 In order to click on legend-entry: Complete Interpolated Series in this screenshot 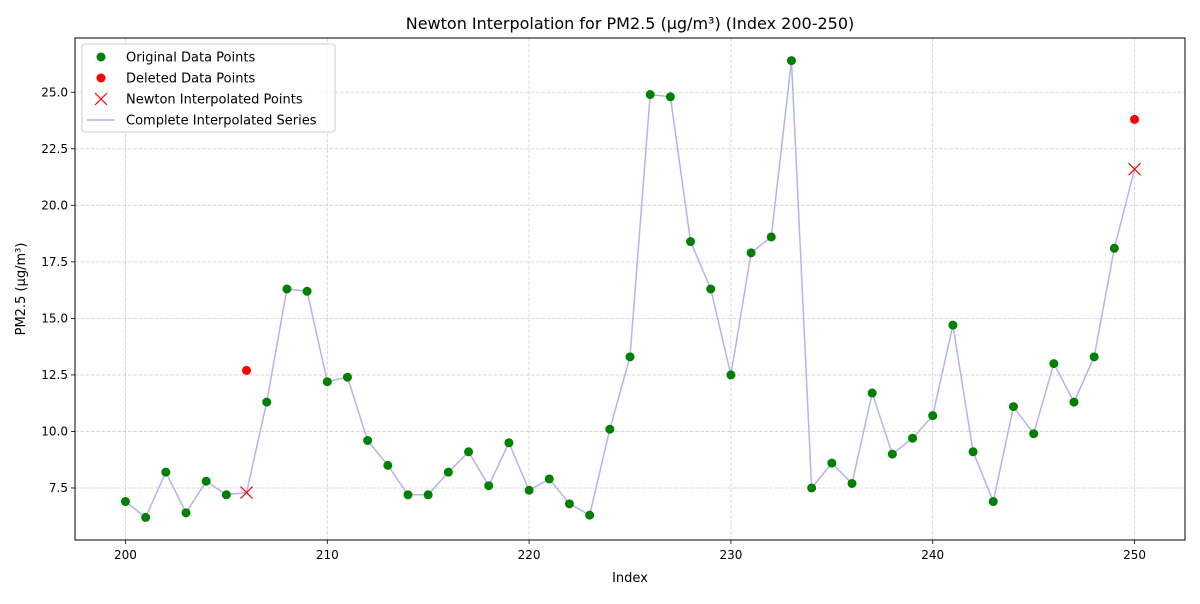, I will do `click(202, 121)`.